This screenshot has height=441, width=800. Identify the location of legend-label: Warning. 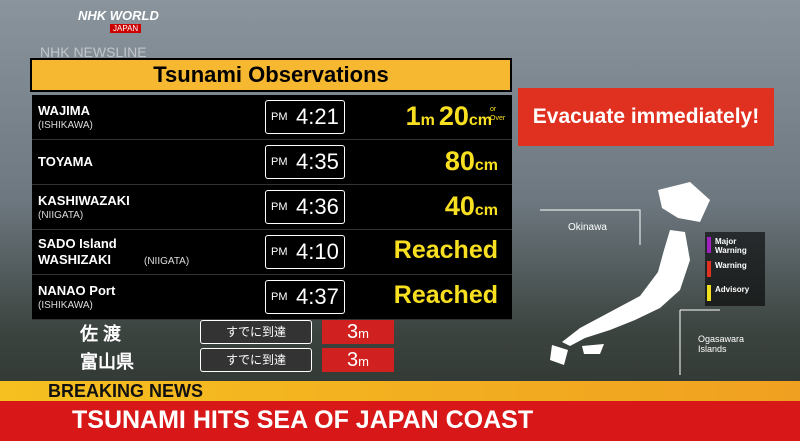
(731, 265).